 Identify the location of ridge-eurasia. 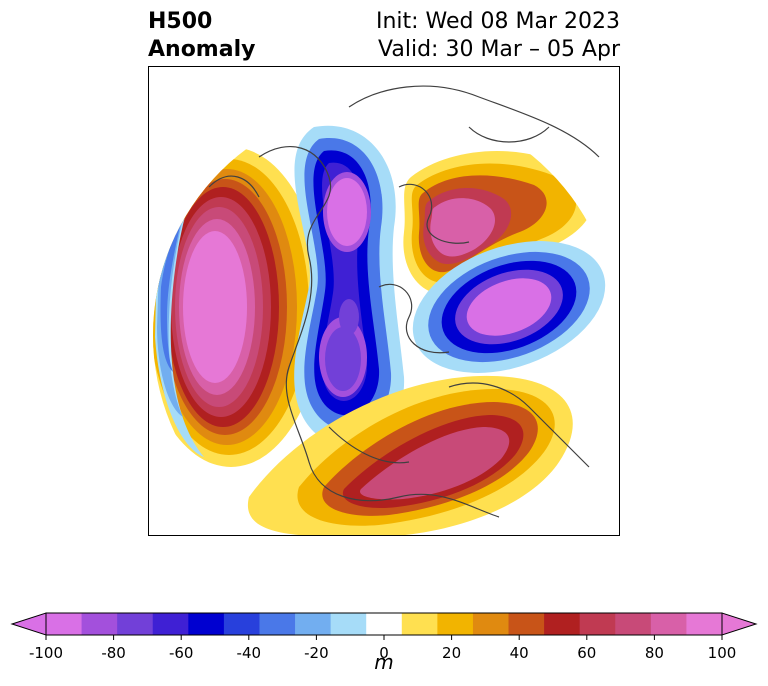
(498, 222).